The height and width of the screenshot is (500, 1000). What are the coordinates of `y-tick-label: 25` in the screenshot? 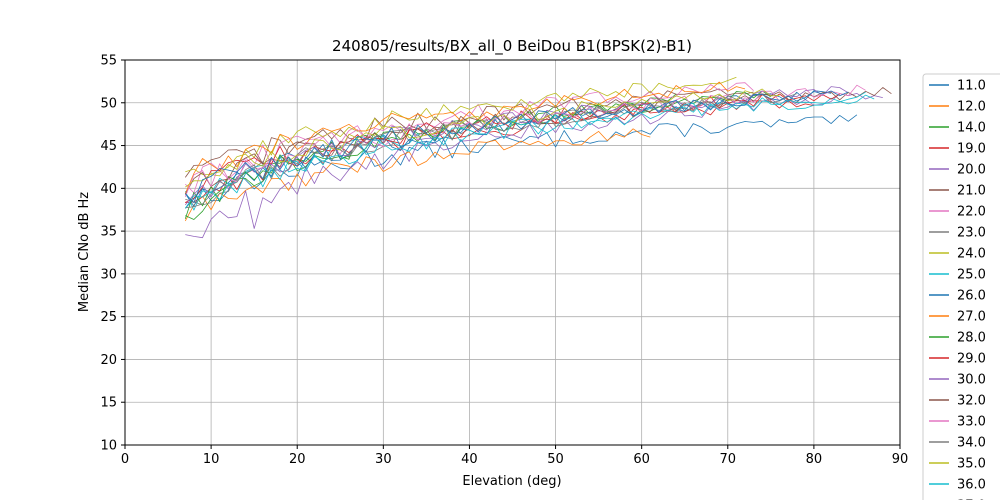 It's located at (108, 317).